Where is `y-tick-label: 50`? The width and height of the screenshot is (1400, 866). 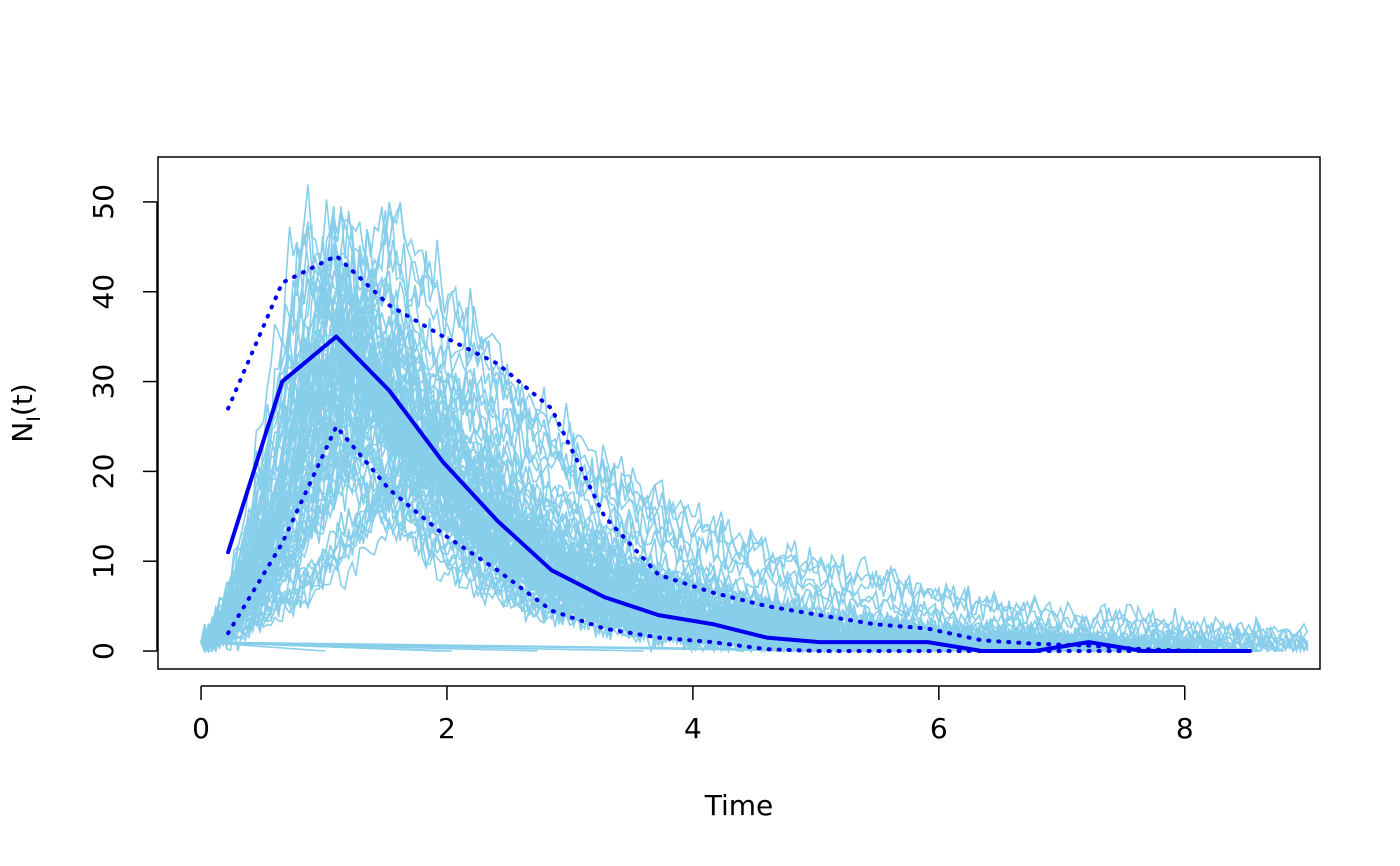
y-tick-label: 50 is located at coordinates (103, 202).